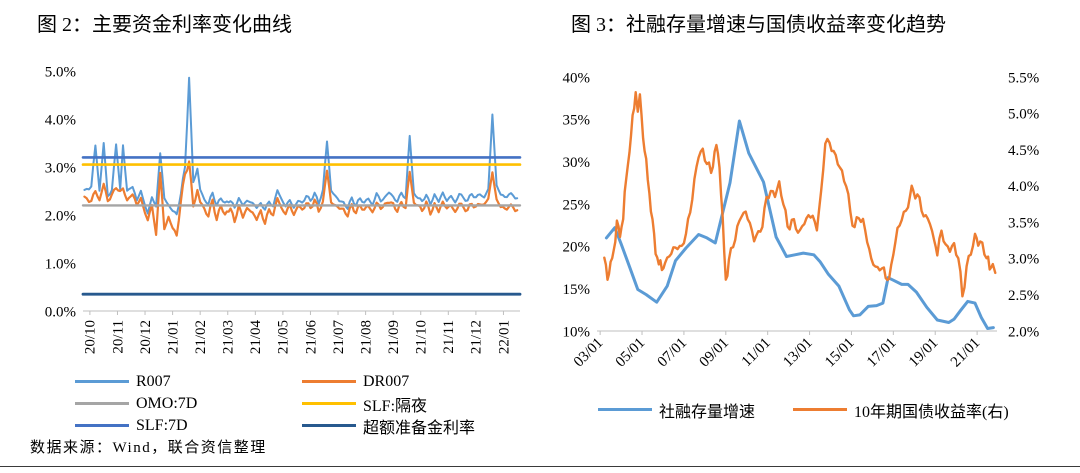  Describe the element at coordinates (148, 448) in the screenshot. I see `data-source-note: 数据来源：Wind，联合资信整理` at that location.